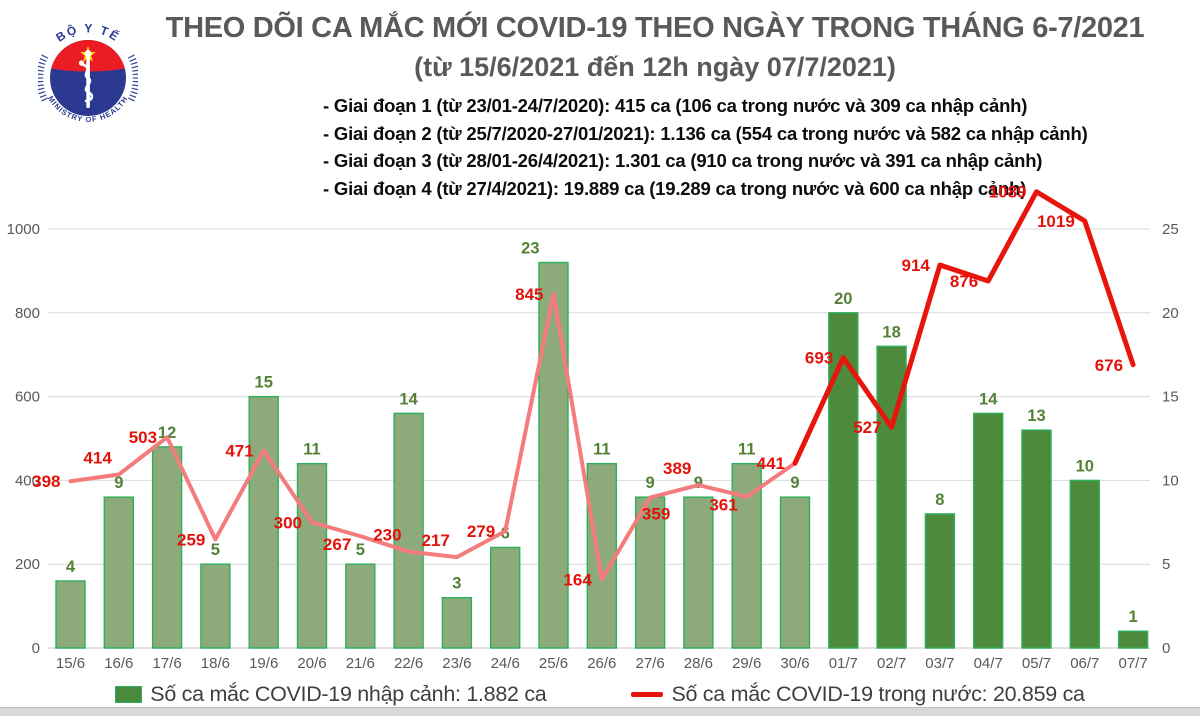 The image size is (1200, 716). Describe the element at coordinates (940, 581) in the screenshot. I see `bar-03/7` at that location.